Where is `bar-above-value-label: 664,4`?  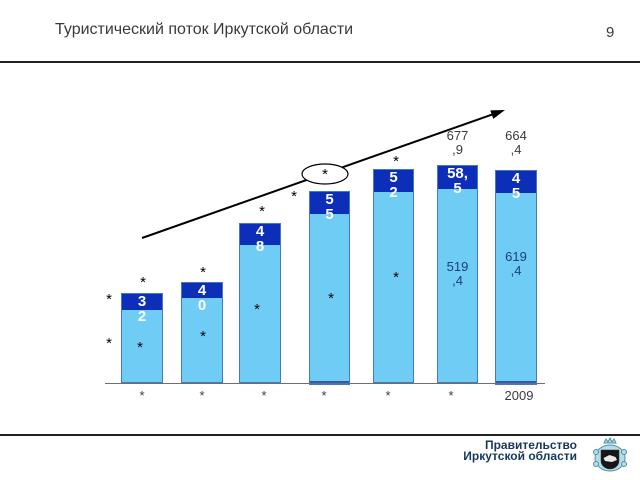
bar-above-value-label: 664,4 is located at coordinates (516, 143).